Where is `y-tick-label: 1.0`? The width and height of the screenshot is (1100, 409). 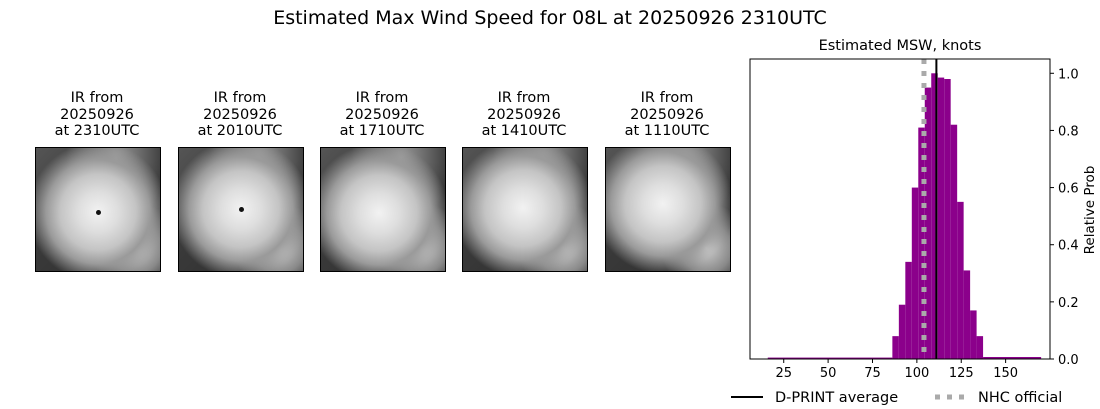 y-tick-label: 1.0 is located at coordinates (1068, 74).